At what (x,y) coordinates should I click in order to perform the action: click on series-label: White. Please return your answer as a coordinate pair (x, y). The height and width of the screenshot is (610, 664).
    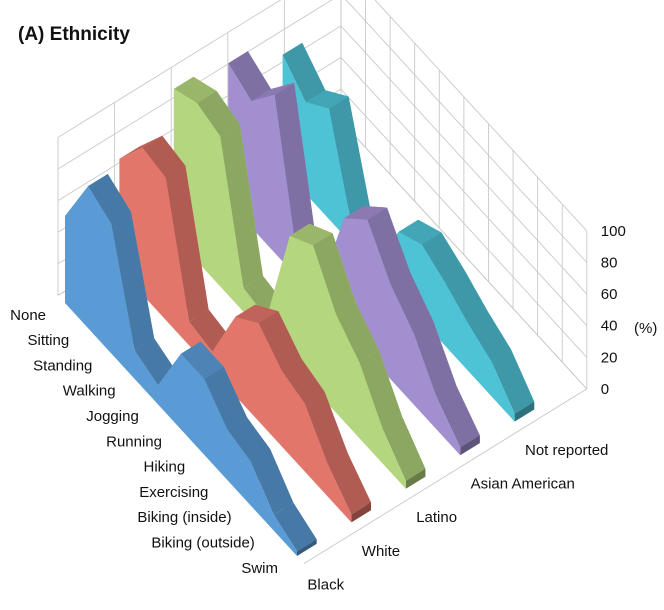
    Looking at the image, I should click on (381, 551).